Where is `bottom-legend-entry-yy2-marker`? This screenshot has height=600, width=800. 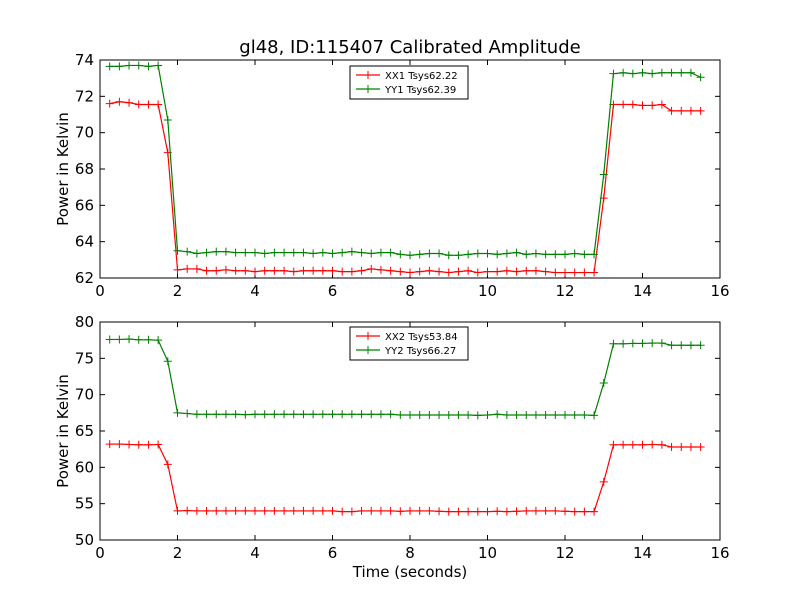
bottom-legend-entry-yy2-marker is located at coordinates (368, 350).